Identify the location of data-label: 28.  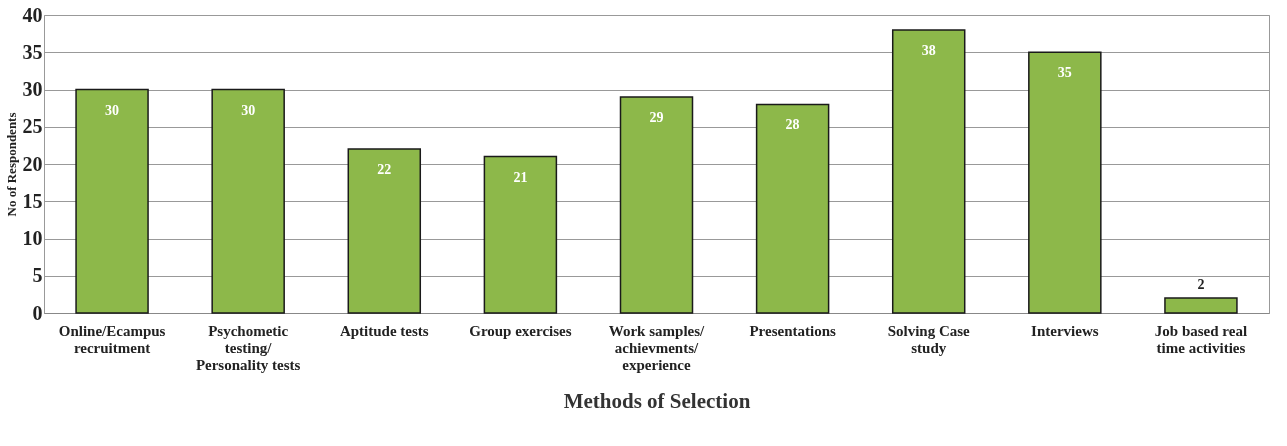
(792, 125).